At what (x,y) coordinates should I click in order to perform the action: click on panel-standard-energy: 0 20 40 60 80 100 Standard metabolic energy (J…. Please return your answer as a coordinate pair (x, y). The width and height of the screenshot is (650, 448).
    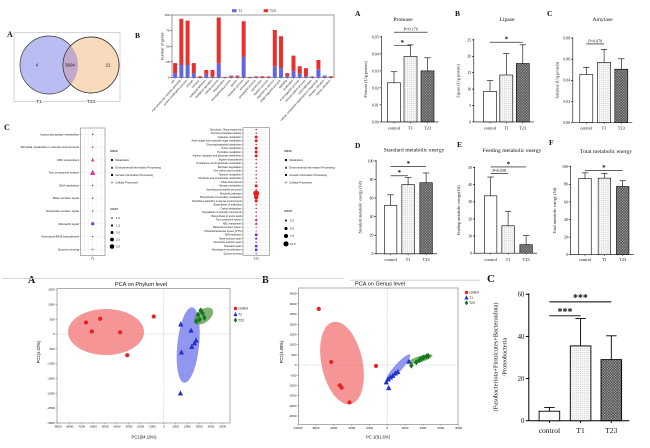
    Looking at the image, I should click on (401, 205).